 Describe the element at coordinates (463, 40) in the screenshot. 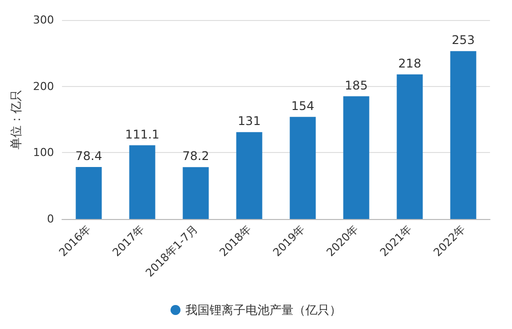

I see `data-label: 253` at that location.